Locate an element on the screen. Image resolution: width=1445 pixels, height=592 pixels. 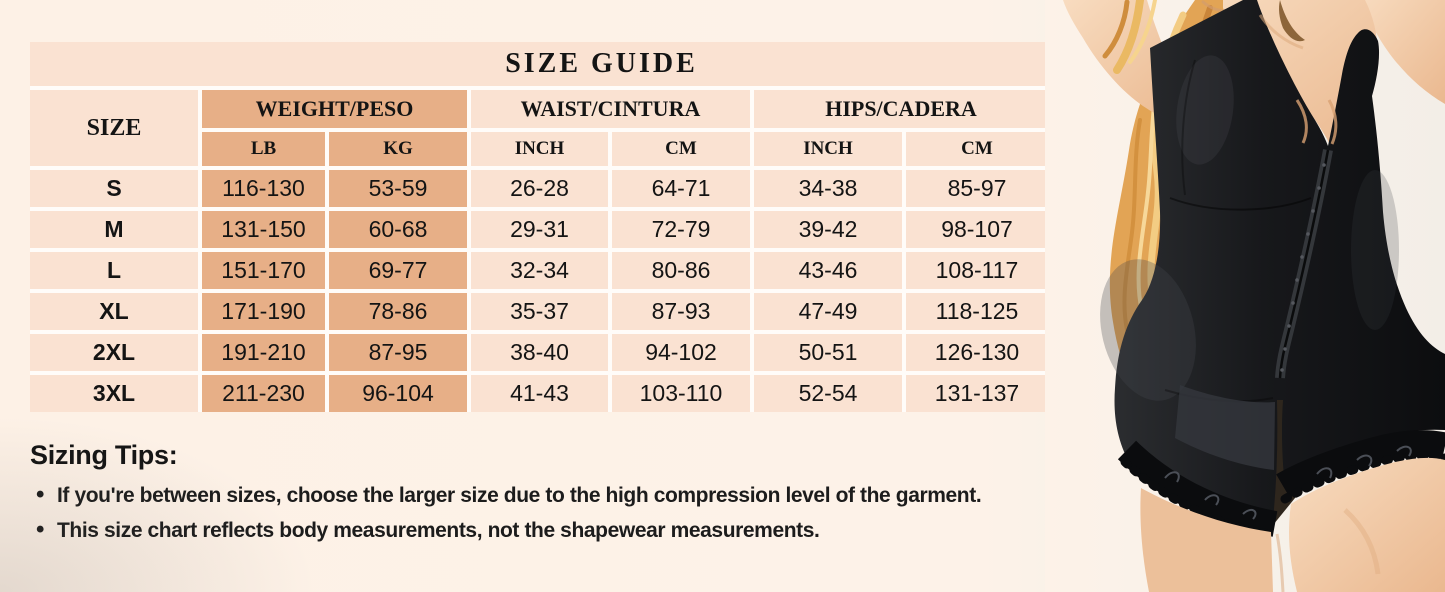
subheader-hips-inch: INCH is located at coordinates (828, 149).